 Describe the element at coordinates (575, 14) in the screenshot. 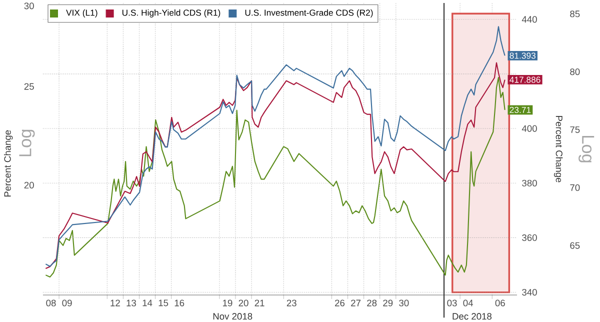

I see `y3-tick-label: 85` at that location.